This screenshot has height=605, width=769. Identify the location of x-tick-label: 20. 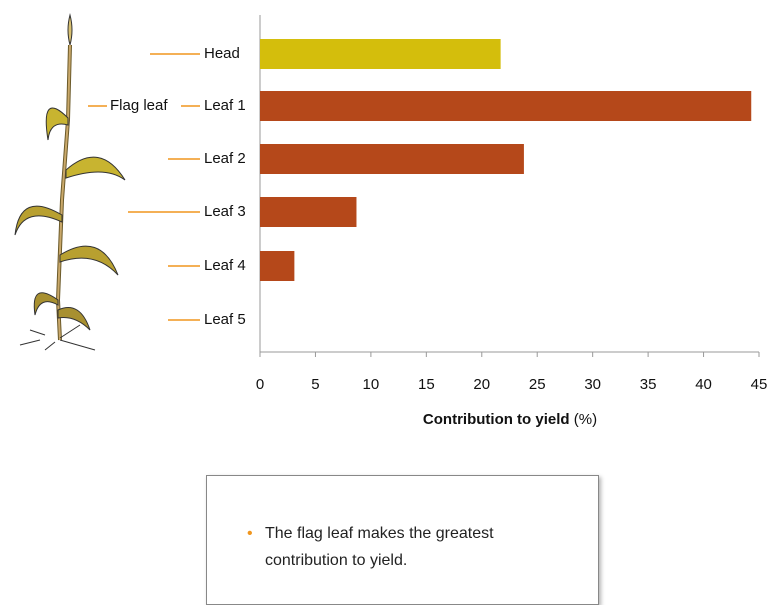
(481, 384).